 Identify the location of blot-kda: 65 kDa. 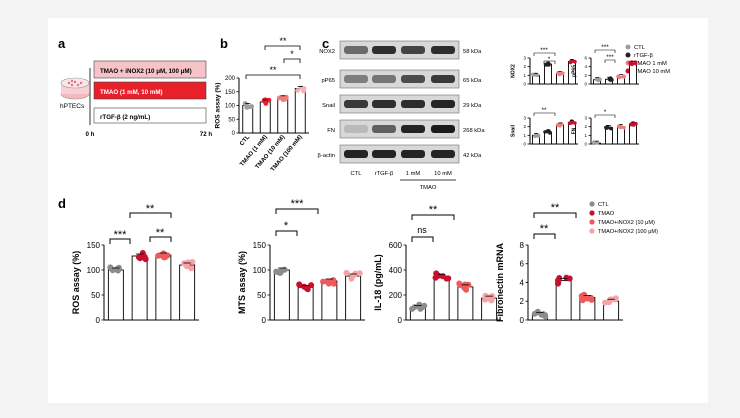
(472, 81).